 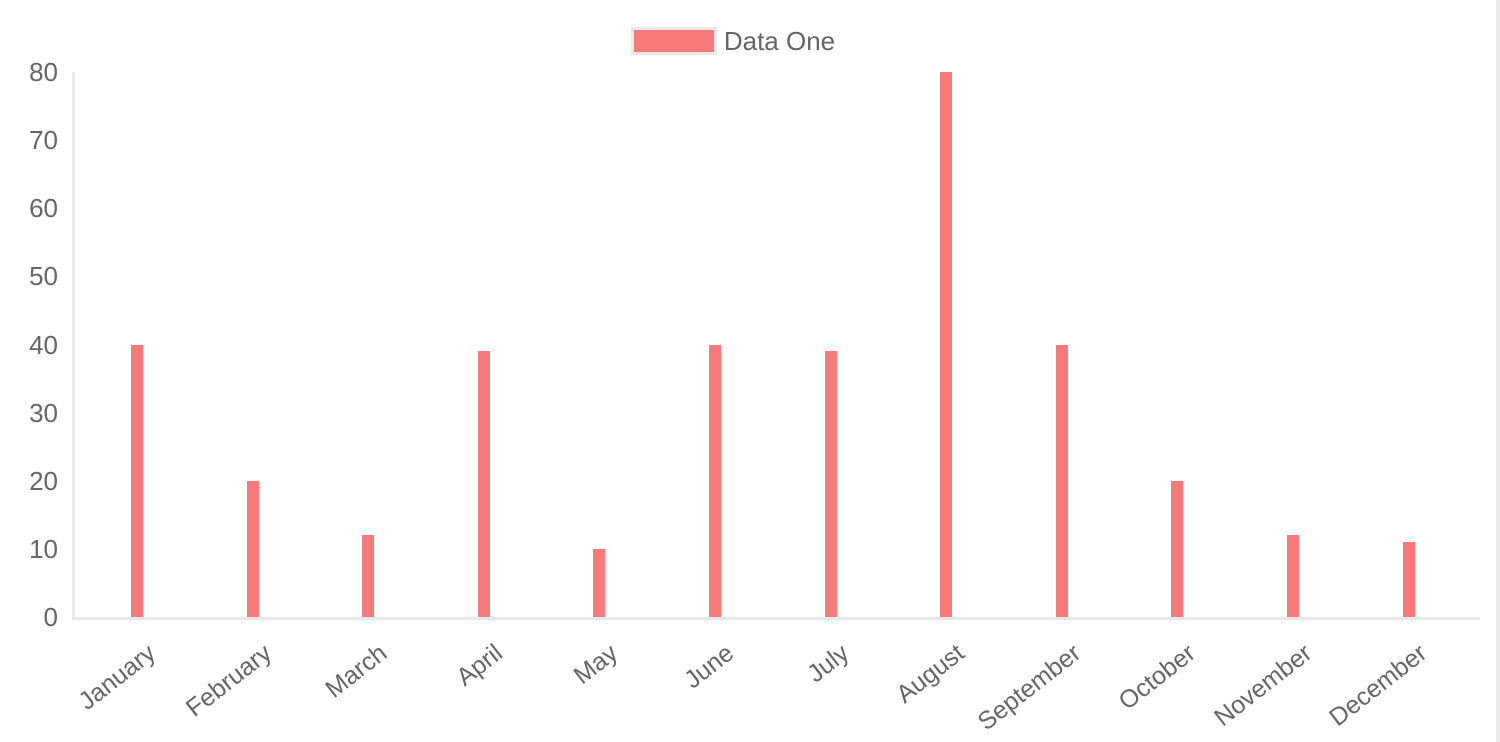 I want to click on x-axis-label-december: December, so click(x=1378, y=685).